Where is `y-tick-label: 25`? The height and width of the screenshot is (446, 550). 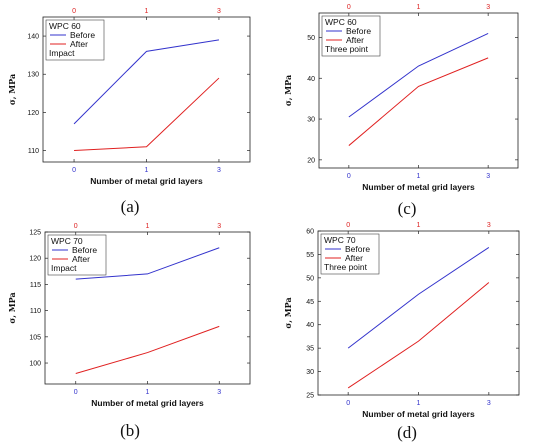
y-tick-label: 25 is located at coordinates (310, 396).